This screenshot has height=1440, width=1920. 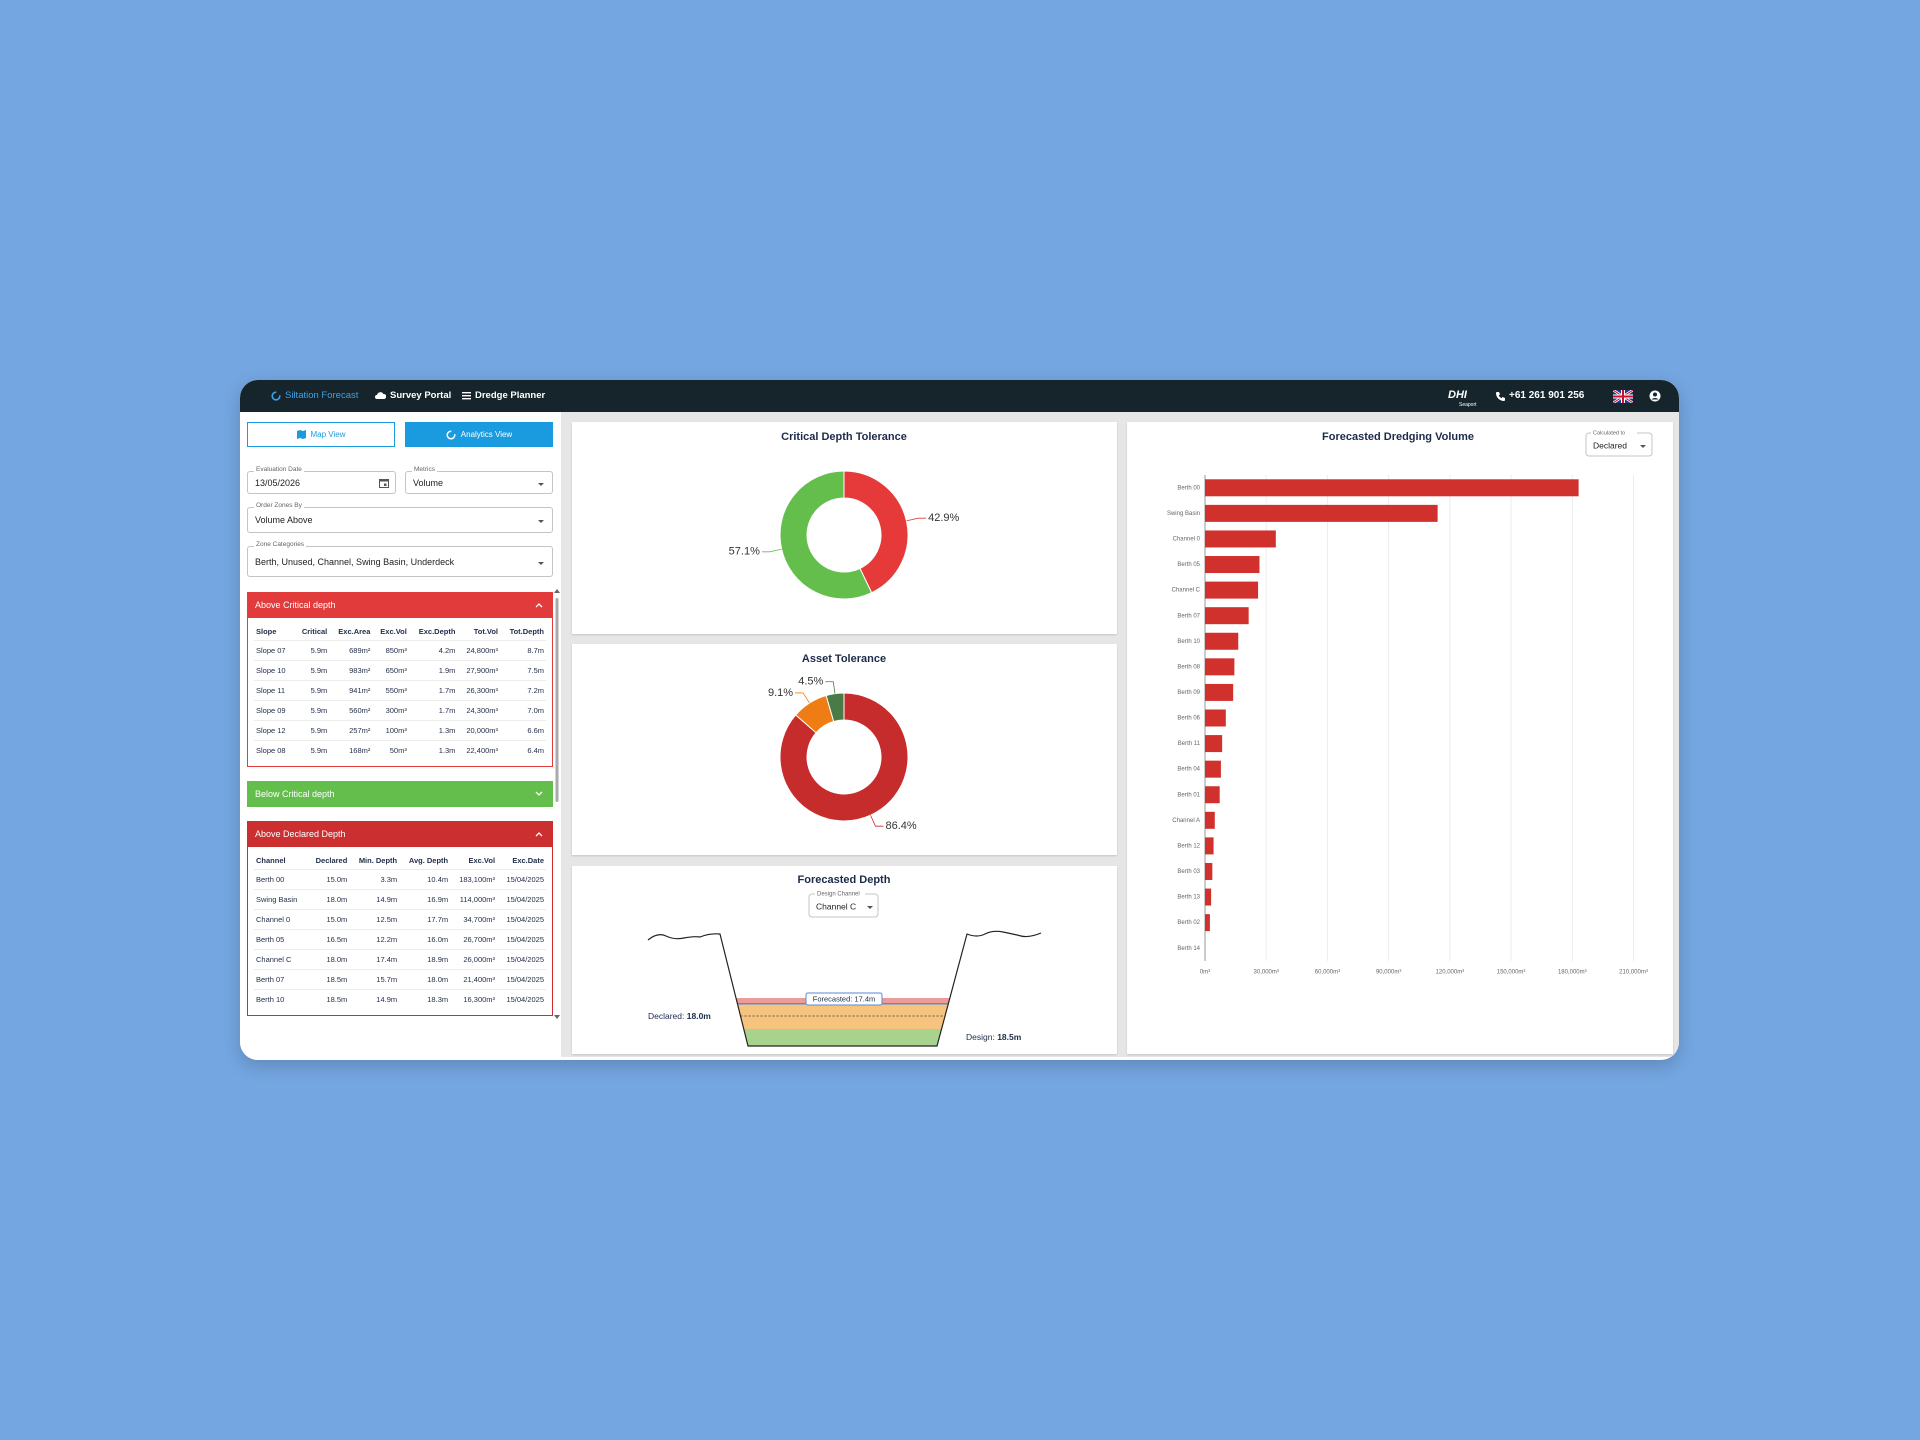 What do you see at coordinates (271, 860) in the screenshot?
I see `column-header: Channel` at bounding box center [271, 860].